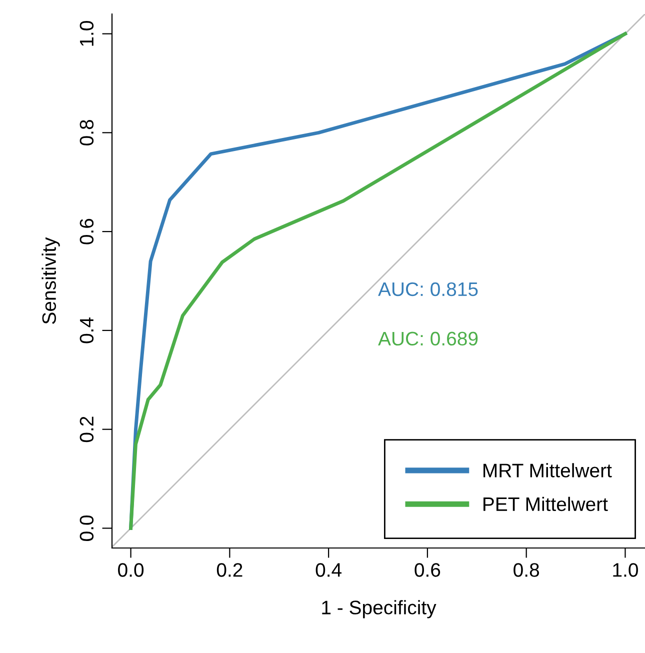  What do you see at coordinates (51, 280) in the screenshot?
I see `y-axis-title: Sensitivity` at bounding box center [51, 280].